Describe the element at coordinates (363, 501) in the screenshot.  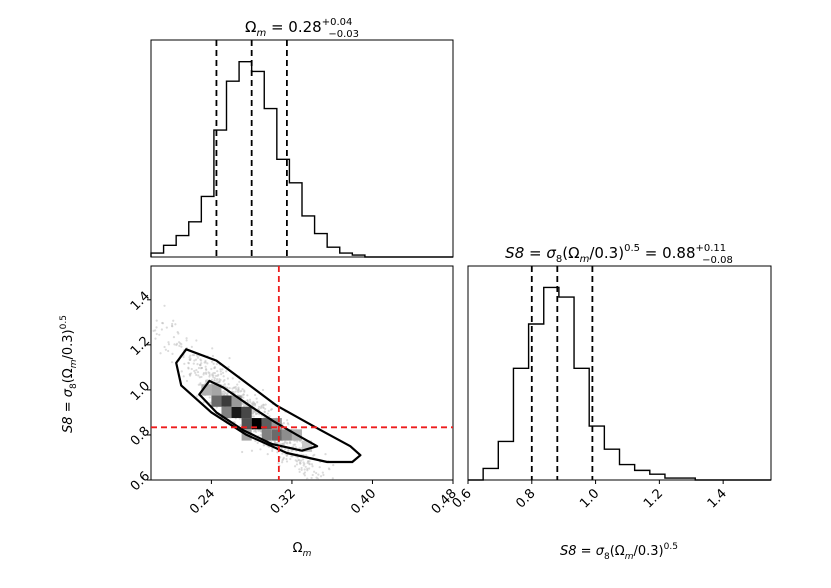
I see `x-tick-label: 0.40` at that location.